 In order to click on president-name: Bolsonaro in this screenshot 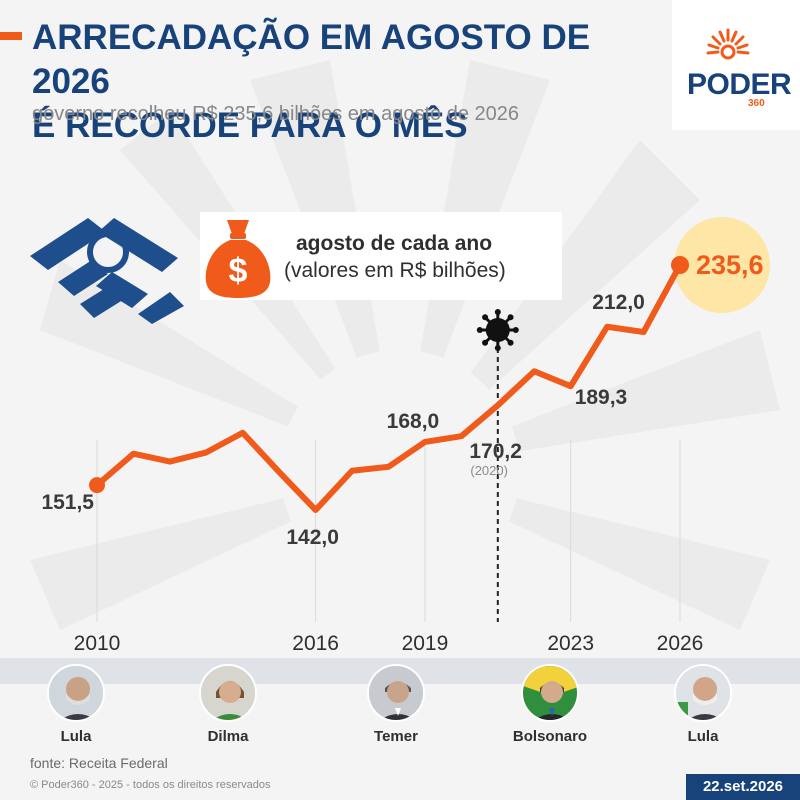, I will do `click(550, 736)`.